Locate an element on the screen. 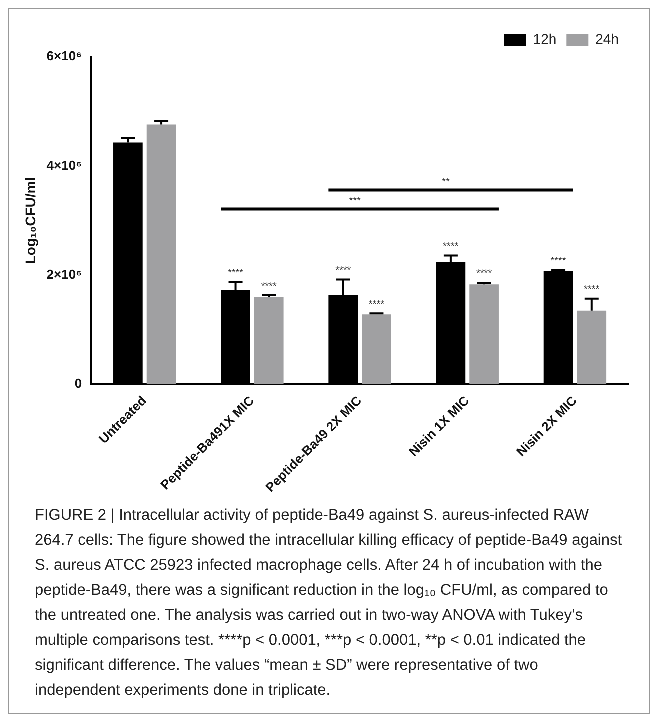 This screenshot has width=656, height=722. legend-label: 12h is located at coordinates (545, 38).